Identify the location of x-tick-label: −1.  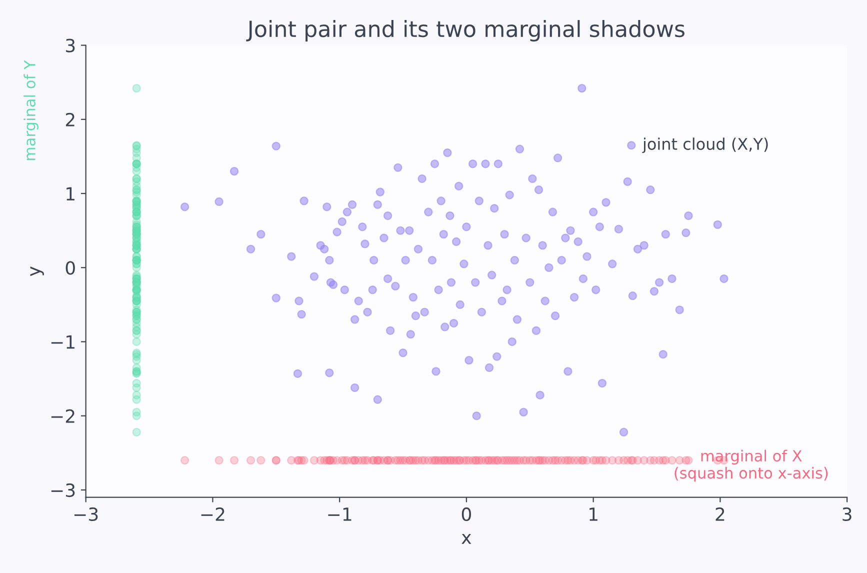
(340, 514).